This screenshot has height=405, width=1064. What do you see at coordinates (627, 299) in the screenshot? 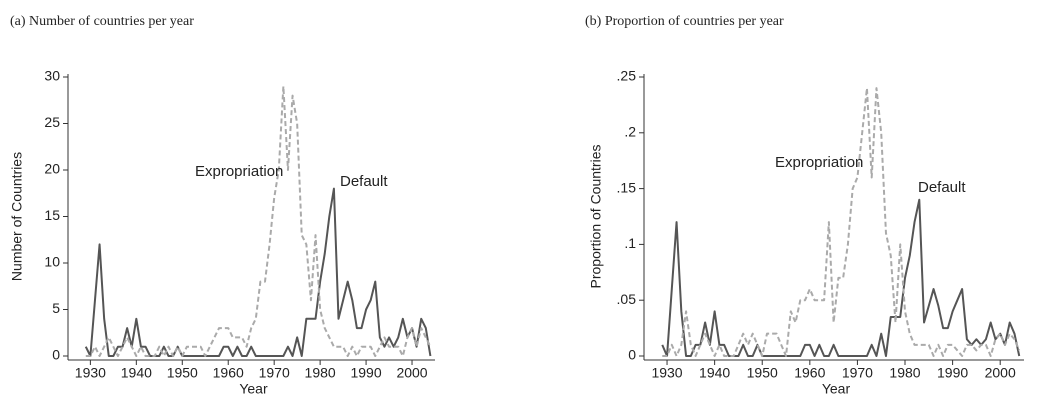
I see `y-tick-label: .05` at bounding box center [627, 299].